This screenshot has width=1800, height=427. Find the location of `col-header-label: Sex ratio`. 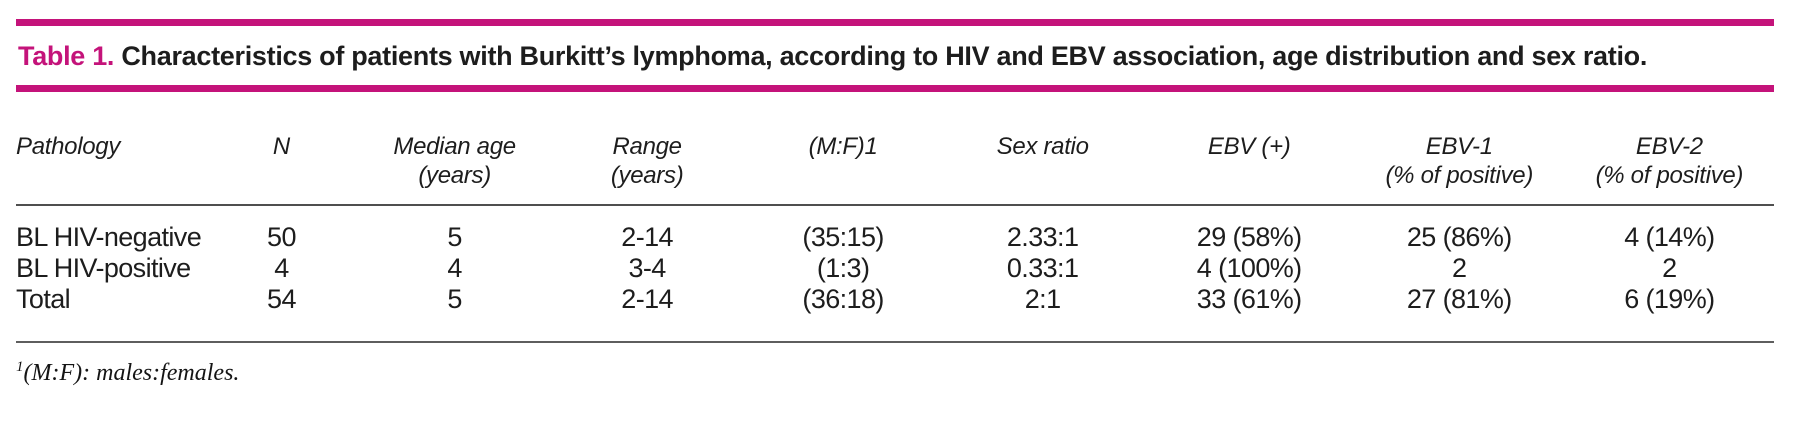

col-header-label: Sex ratio is located at coordinates (1042, 146).